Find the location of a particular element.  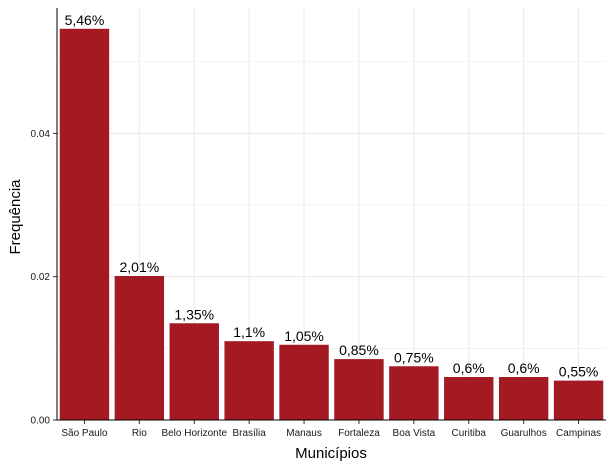

x-tick-label: Curitiba is located at coordinates (469, 433).